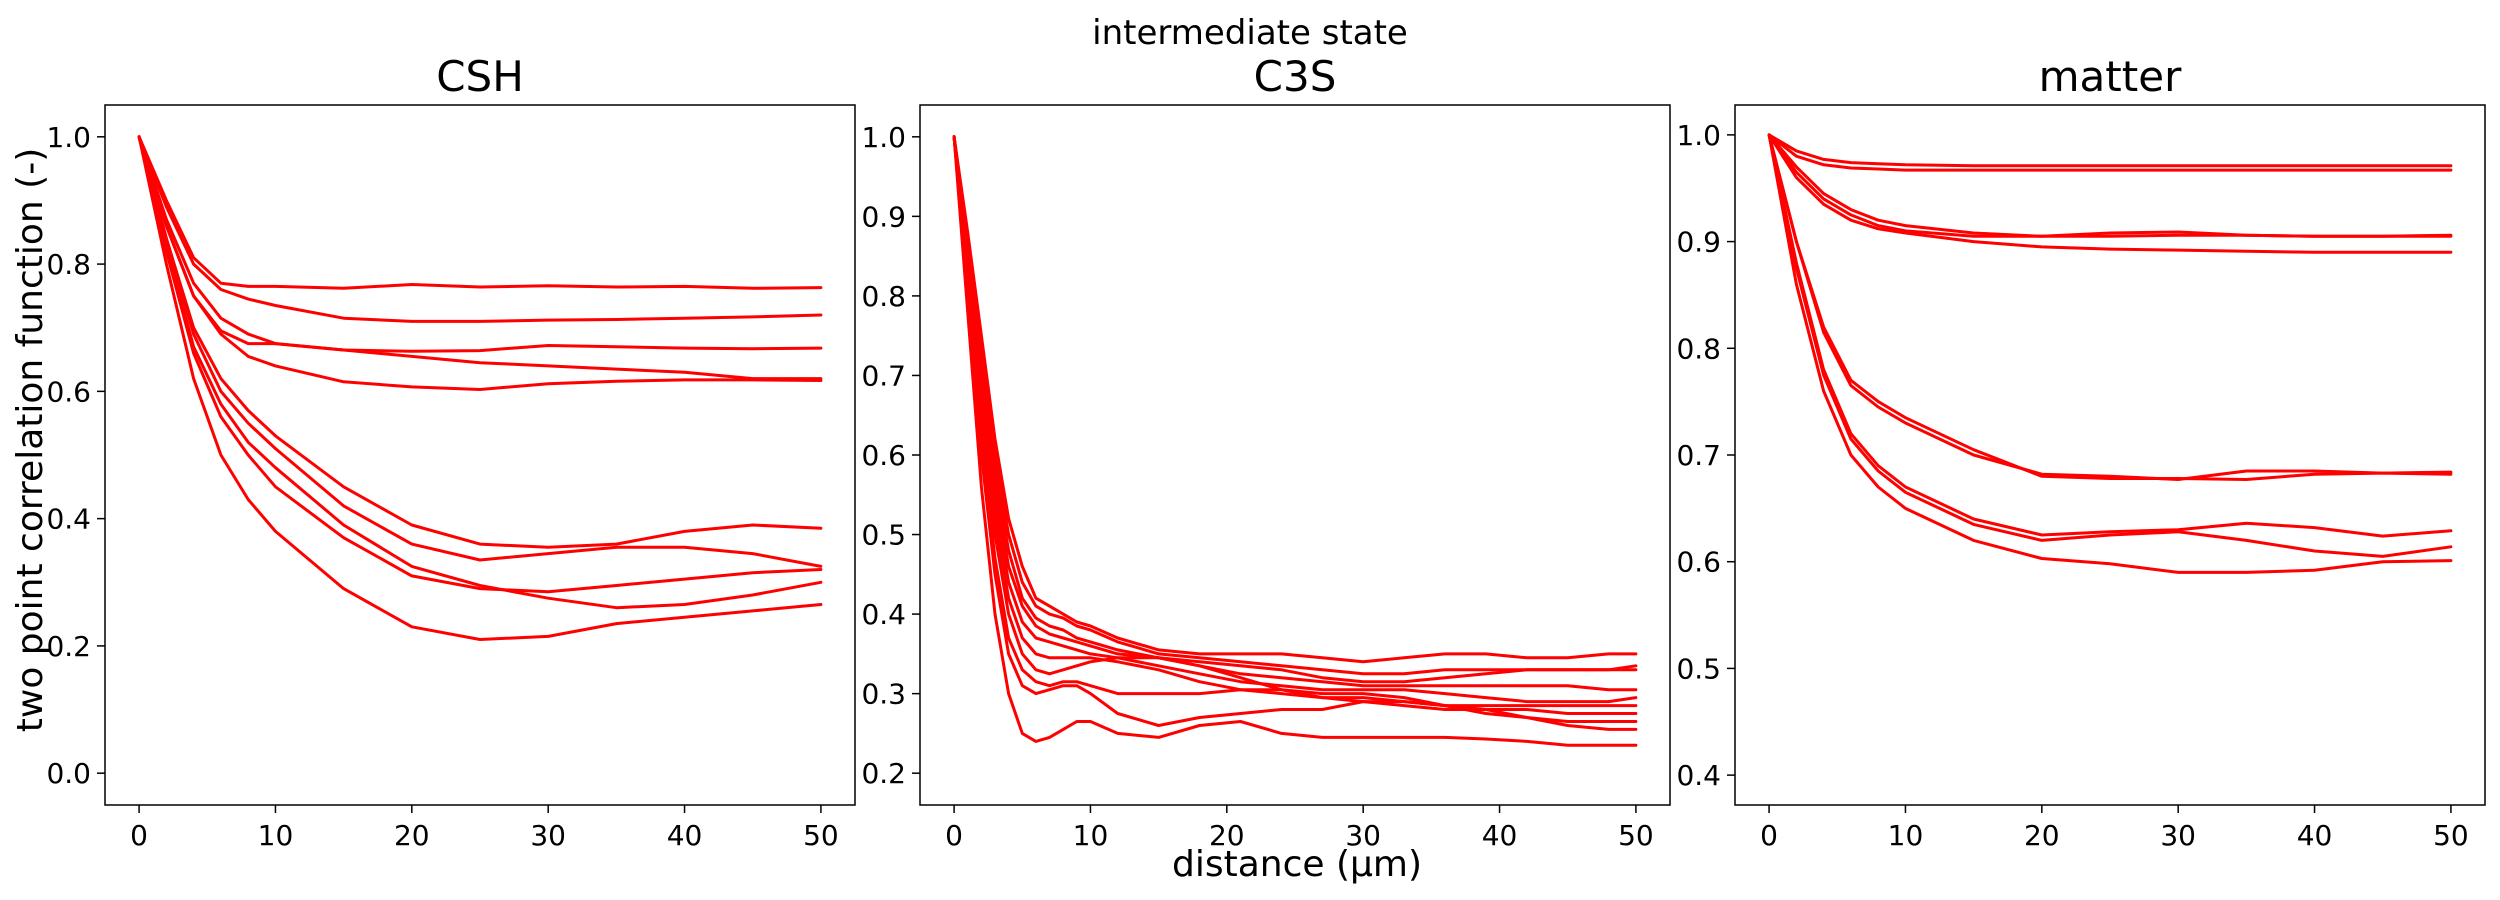 The image size is (2500, 900). What do you see at coordinates (68, 773) in the screenshot?
I see `y-tick-label: 0.0` at bounding box center [68, 773].